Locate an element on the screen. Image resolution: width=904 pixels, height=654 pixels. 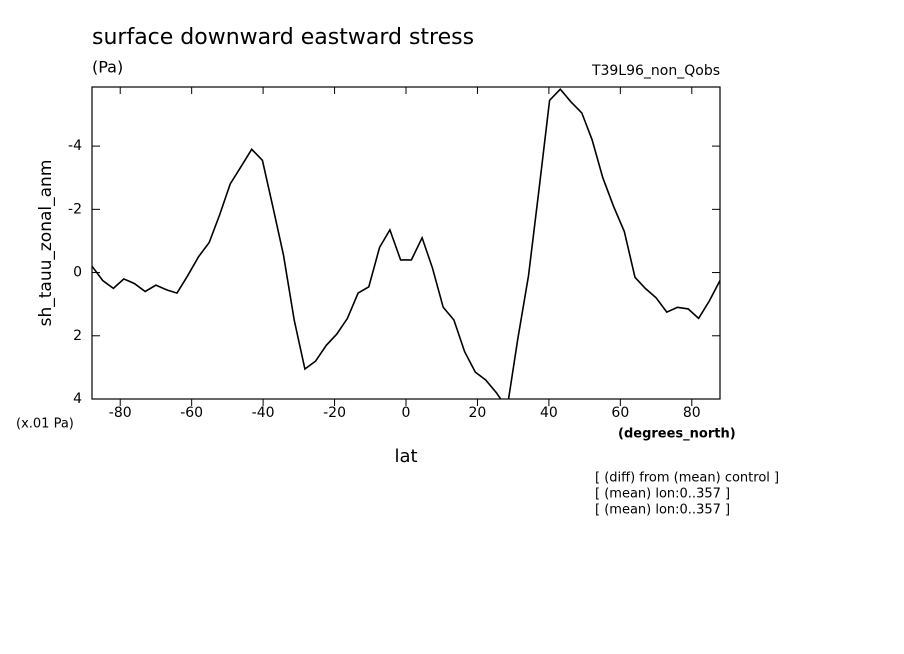
y-axis-label: sh_tauu_zonal_anm is located at coordinates (46, 243).